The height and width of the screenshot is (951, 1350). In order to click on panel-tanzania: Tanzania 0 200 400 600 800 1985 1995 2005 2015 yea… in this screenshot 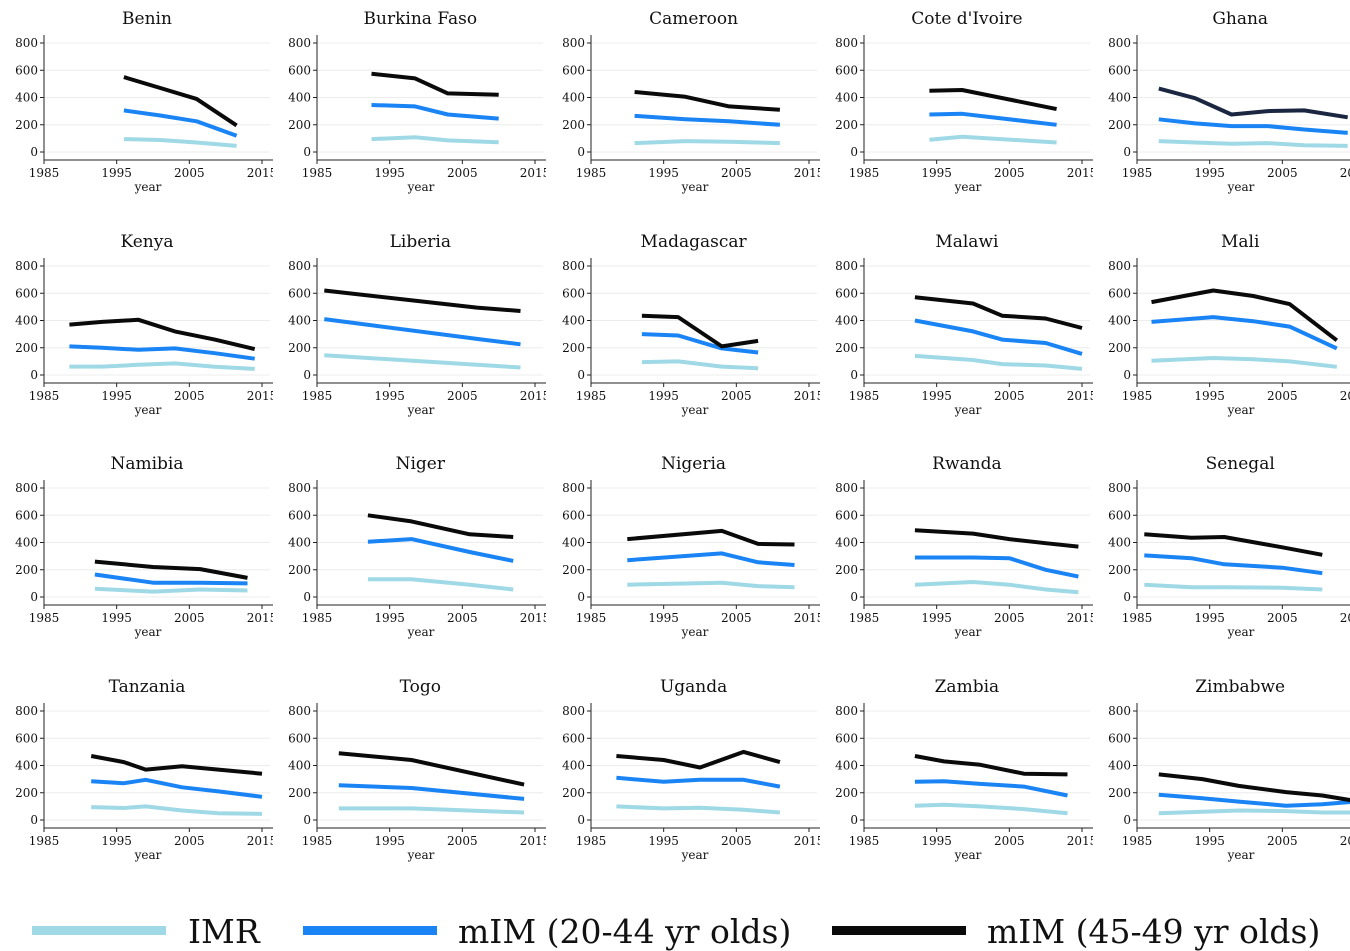, I will do `click(136, 779)`.